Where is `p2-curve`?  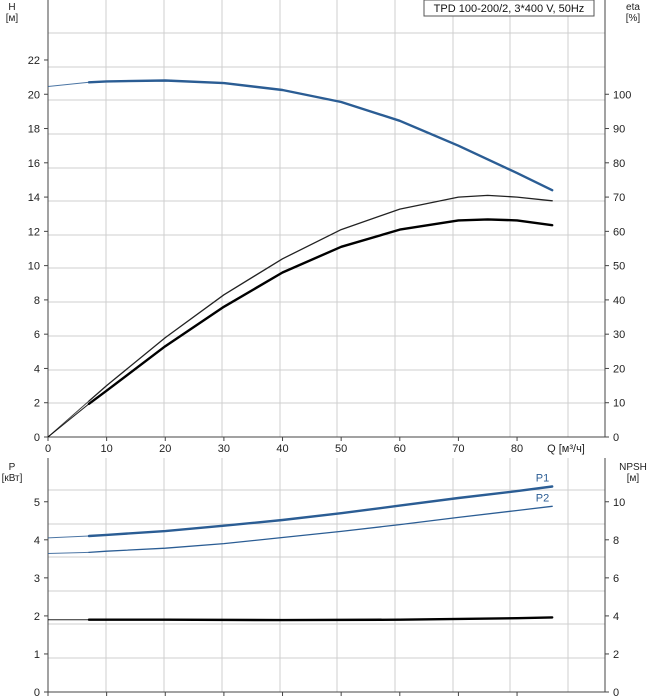
p2-curve is located at coordinates (320, 529).